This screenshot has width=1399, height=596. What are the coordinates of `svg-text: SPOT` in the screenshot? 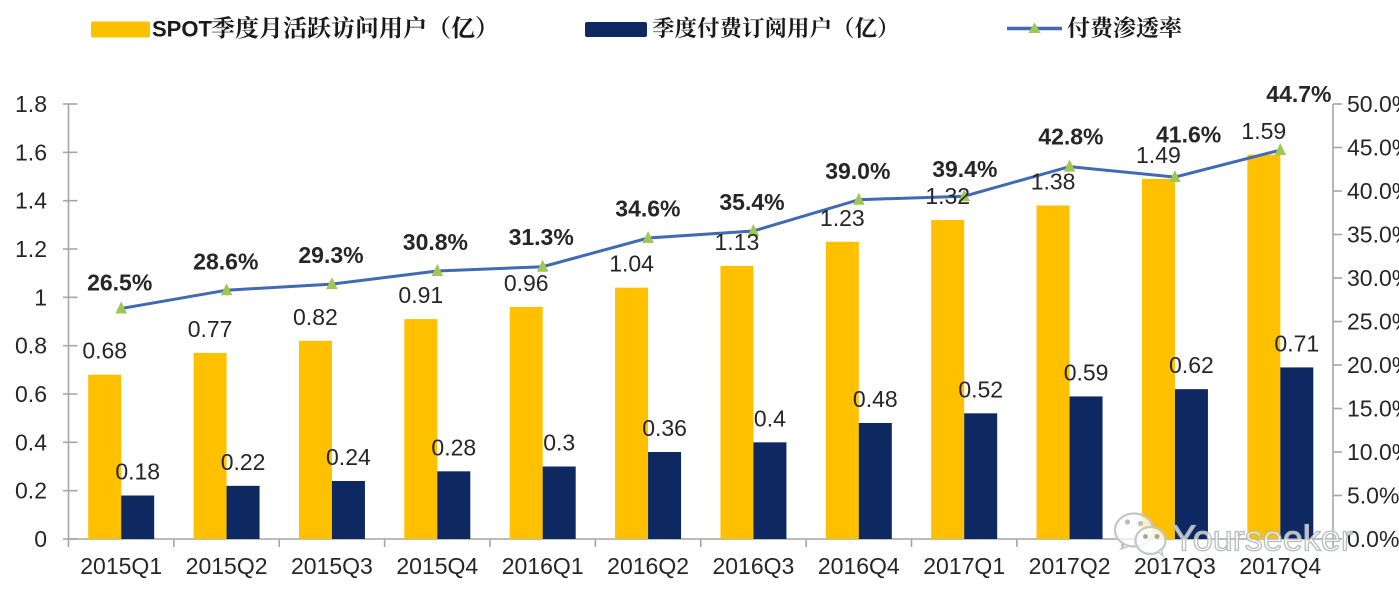 It's located at (182, 29).